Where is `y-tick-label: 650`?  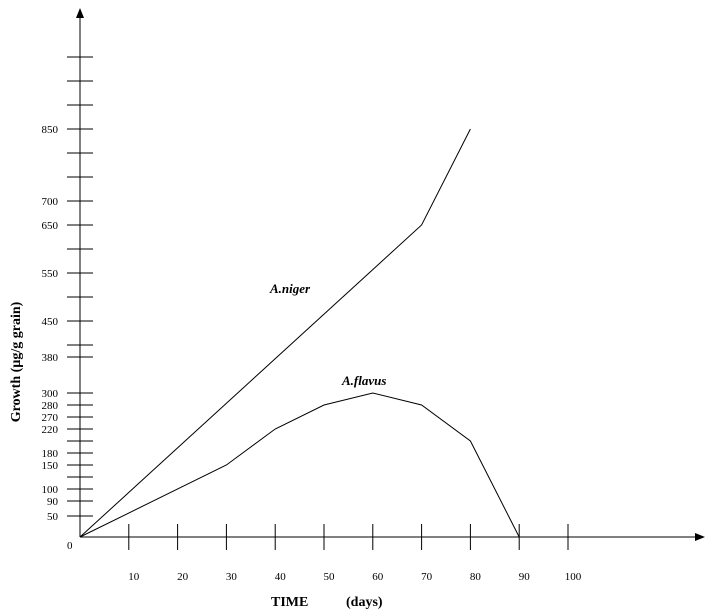 y-tick-label: 650 is located at coordinates (50, 226).